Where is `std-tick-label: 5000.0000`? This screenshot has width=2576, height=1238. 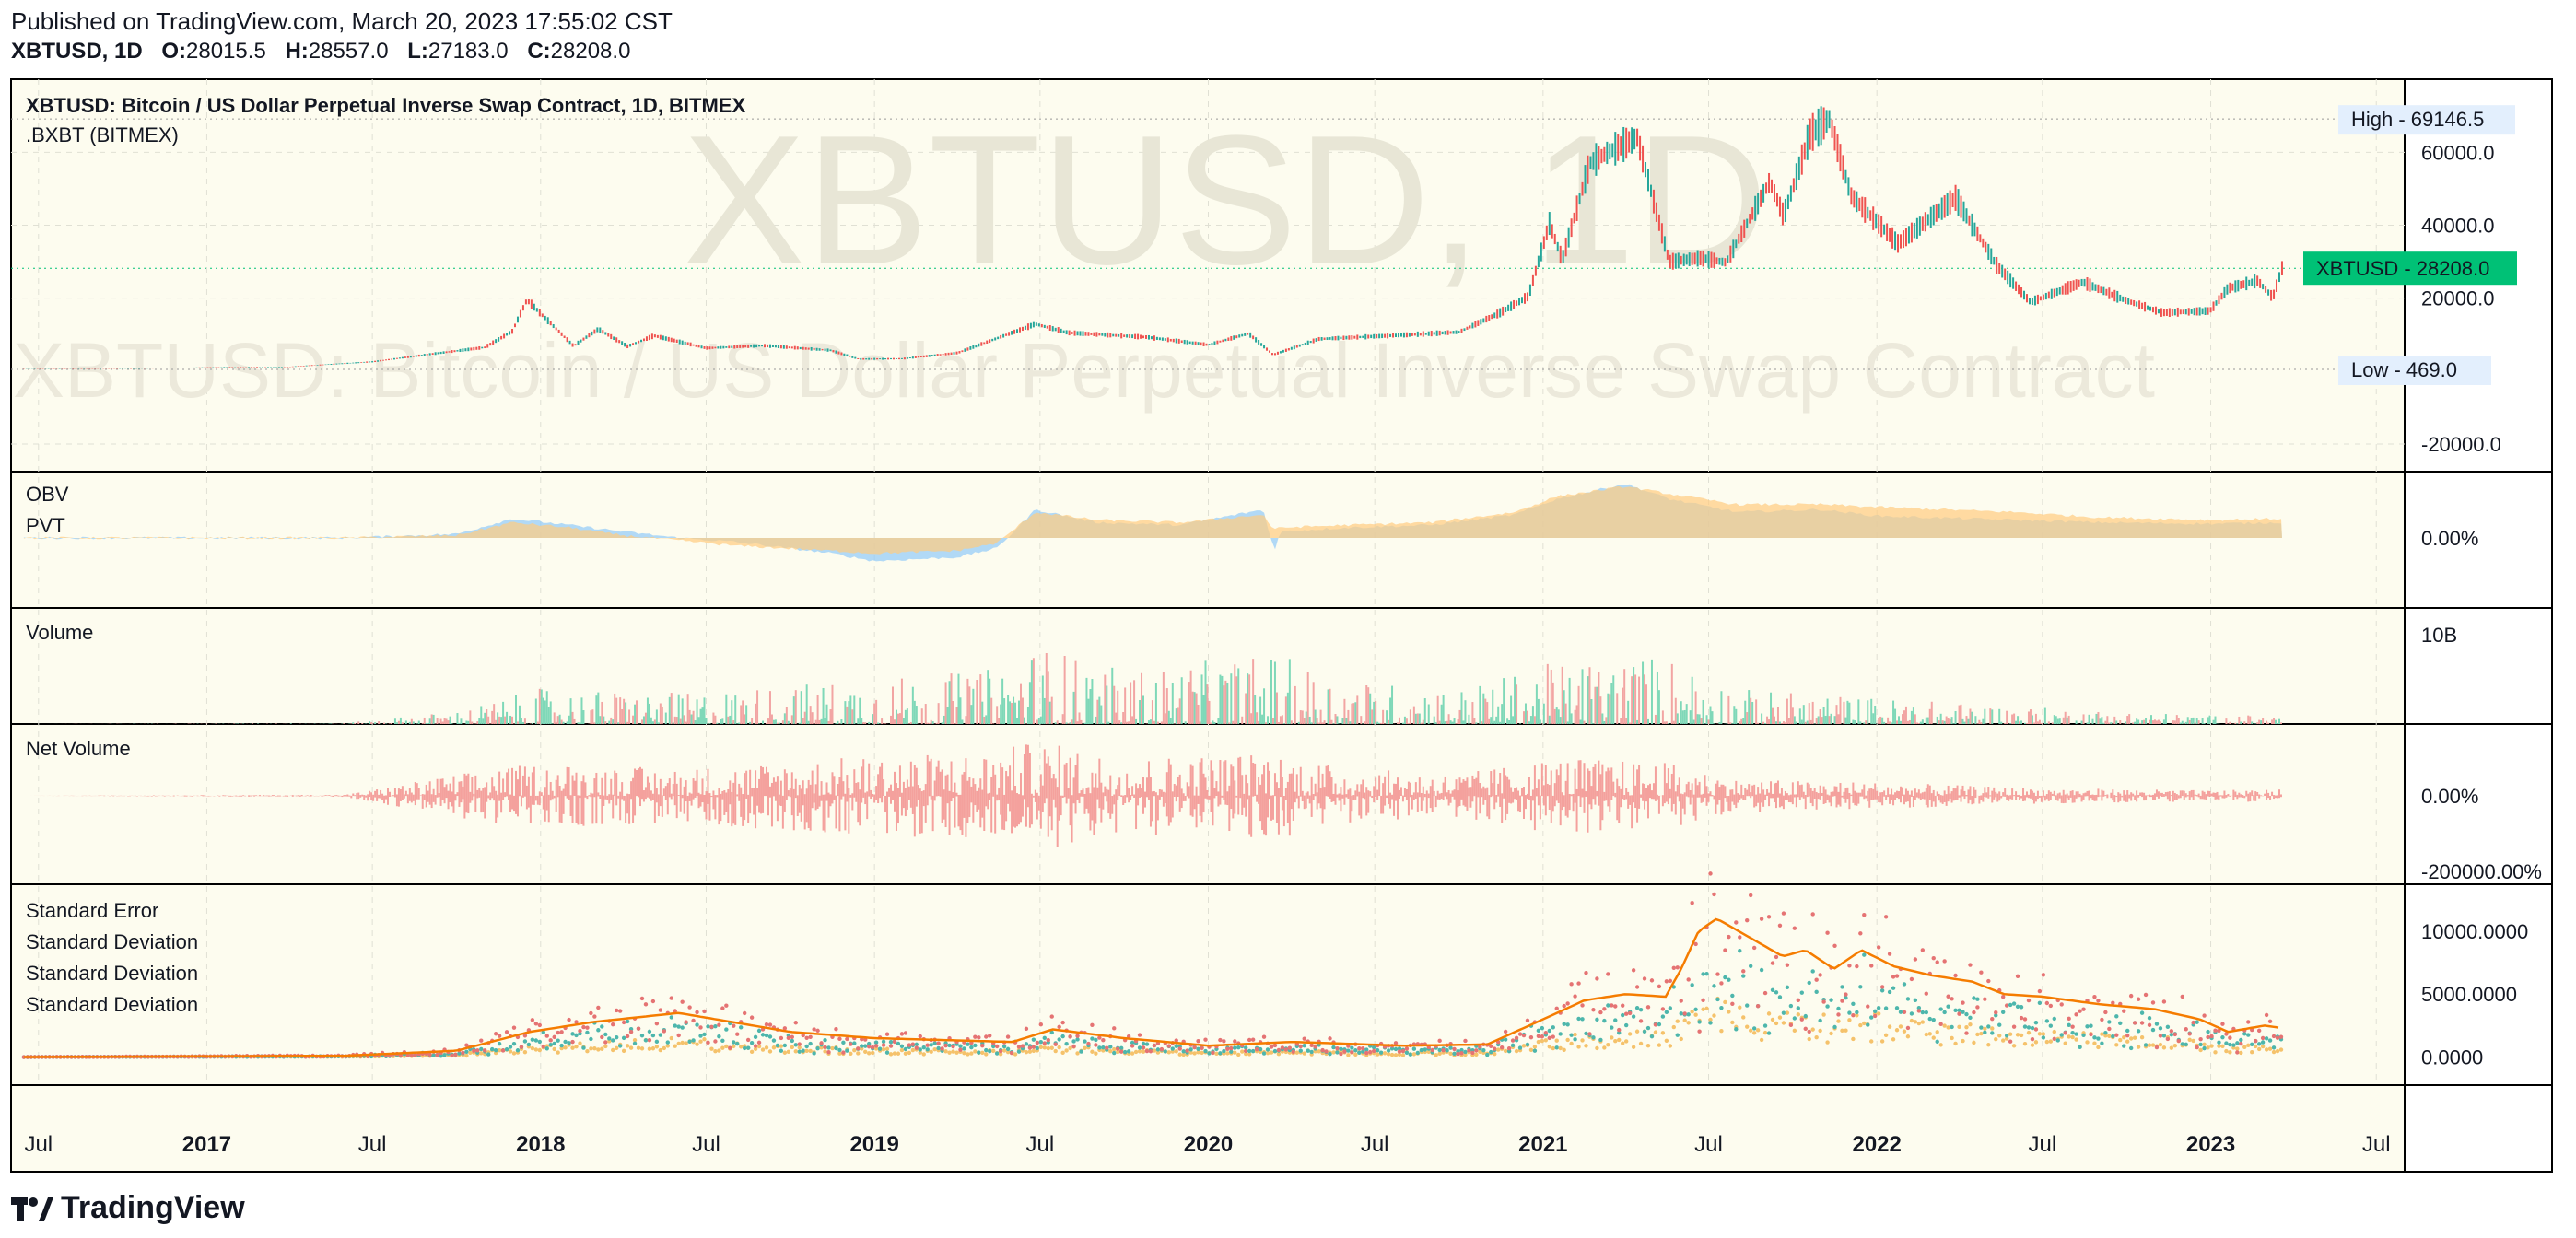
std-tick-label: 5000.0000 is located at coordinates (2469, 995).